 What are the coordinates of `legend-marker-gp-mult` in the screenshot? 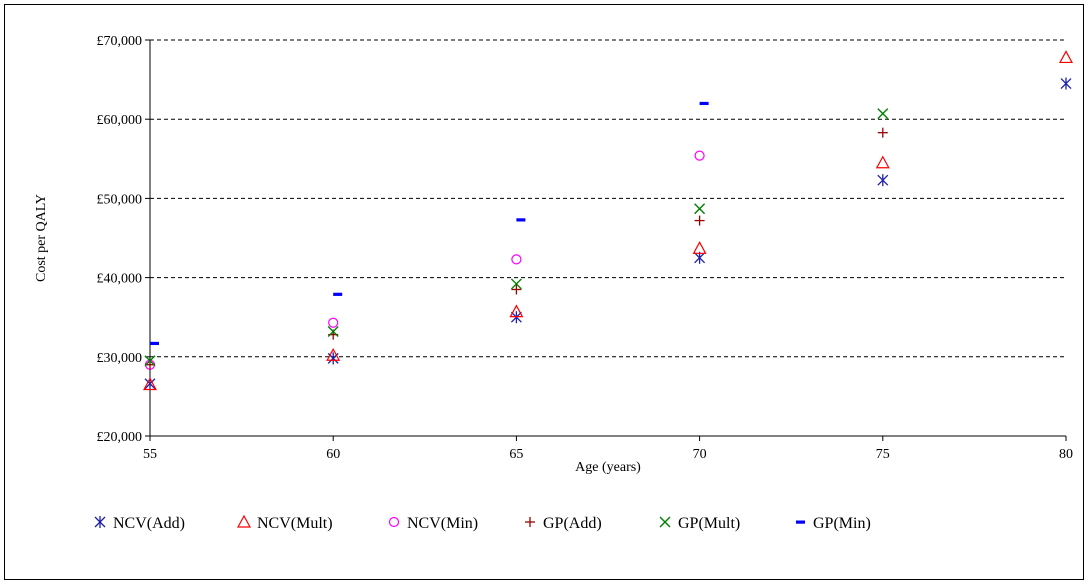 It's located at (665, 522).